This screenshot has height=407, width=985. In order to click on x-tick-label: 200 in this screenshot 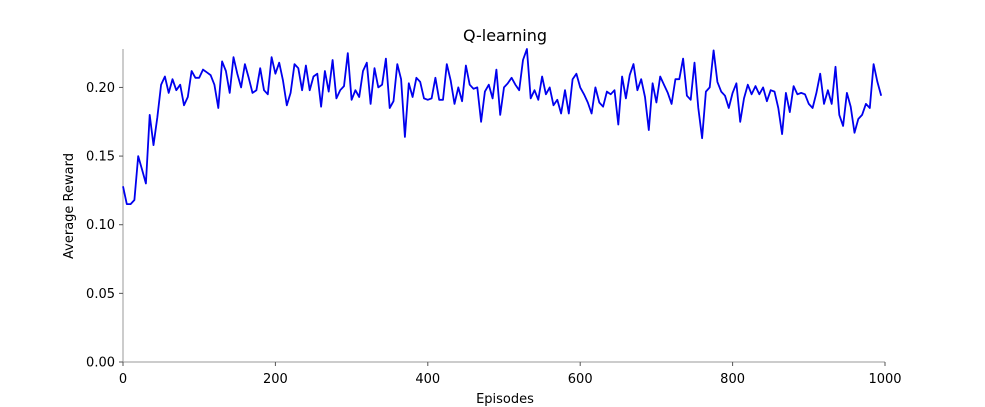, I will do `click(275, 379)`.